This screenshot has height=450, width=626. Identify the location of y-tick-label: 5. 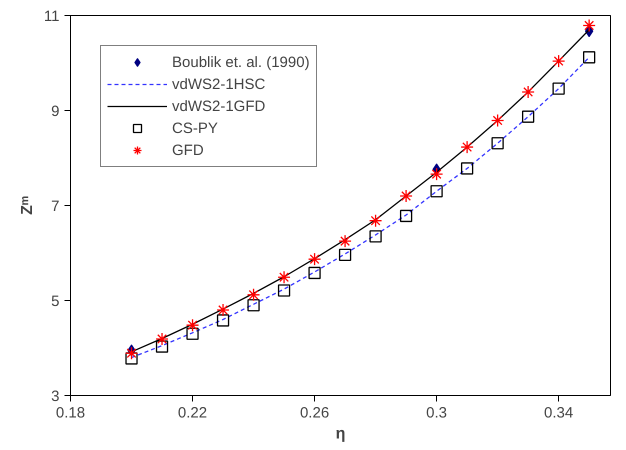
(55, 301).